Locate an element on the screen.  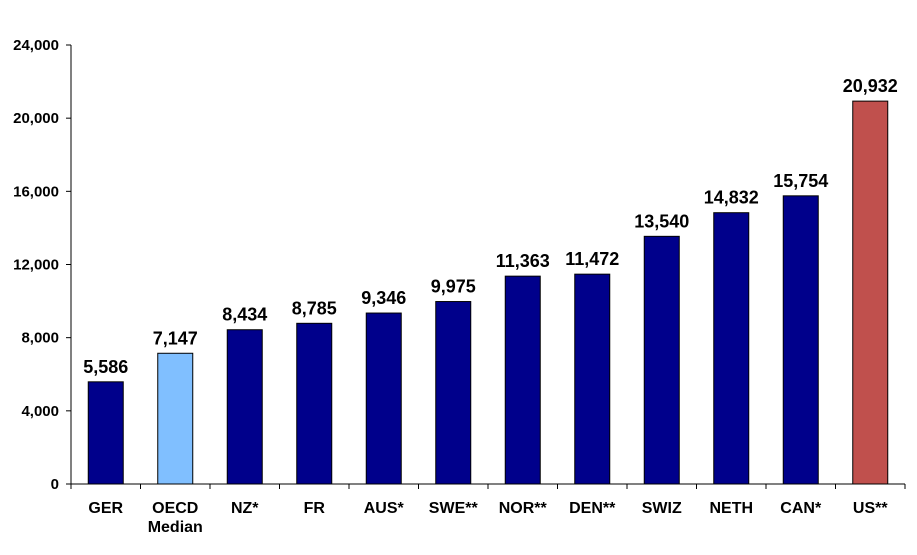
bar-value-label: 8,785 is located at coordinates (314, 308).